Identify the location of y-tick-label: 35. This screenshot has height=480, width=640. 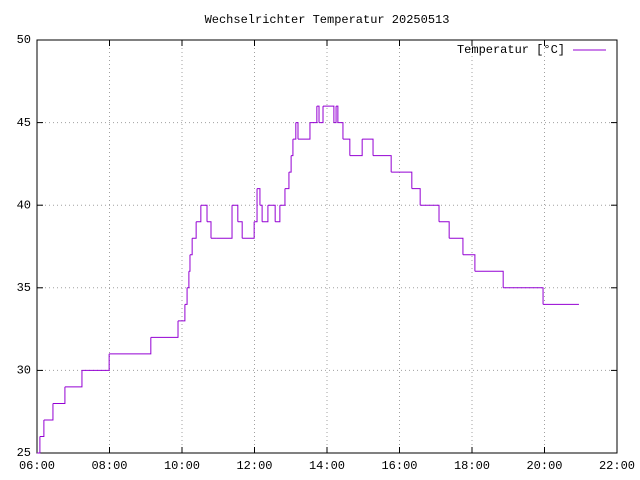
(24, 288).